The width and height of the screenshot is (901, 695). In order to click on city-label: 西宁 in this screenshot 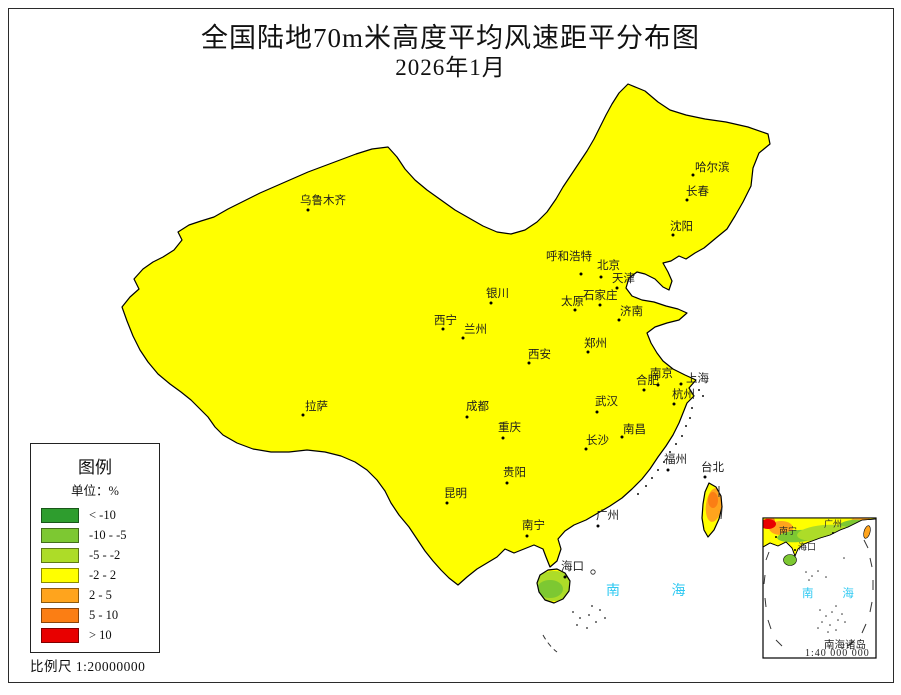, I will do `click(445, 321)`.